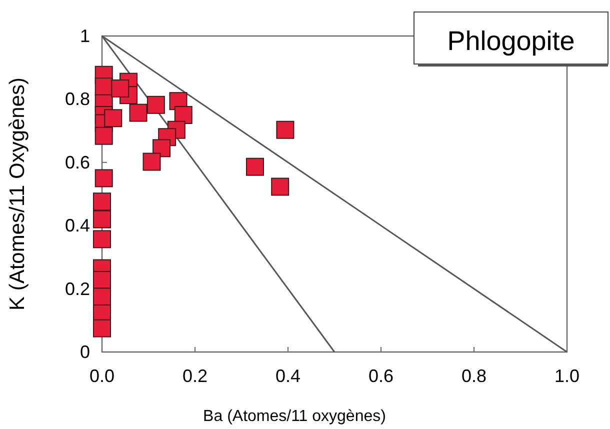  I want to click on x-tick-label: 1.0, so click(567, 376).